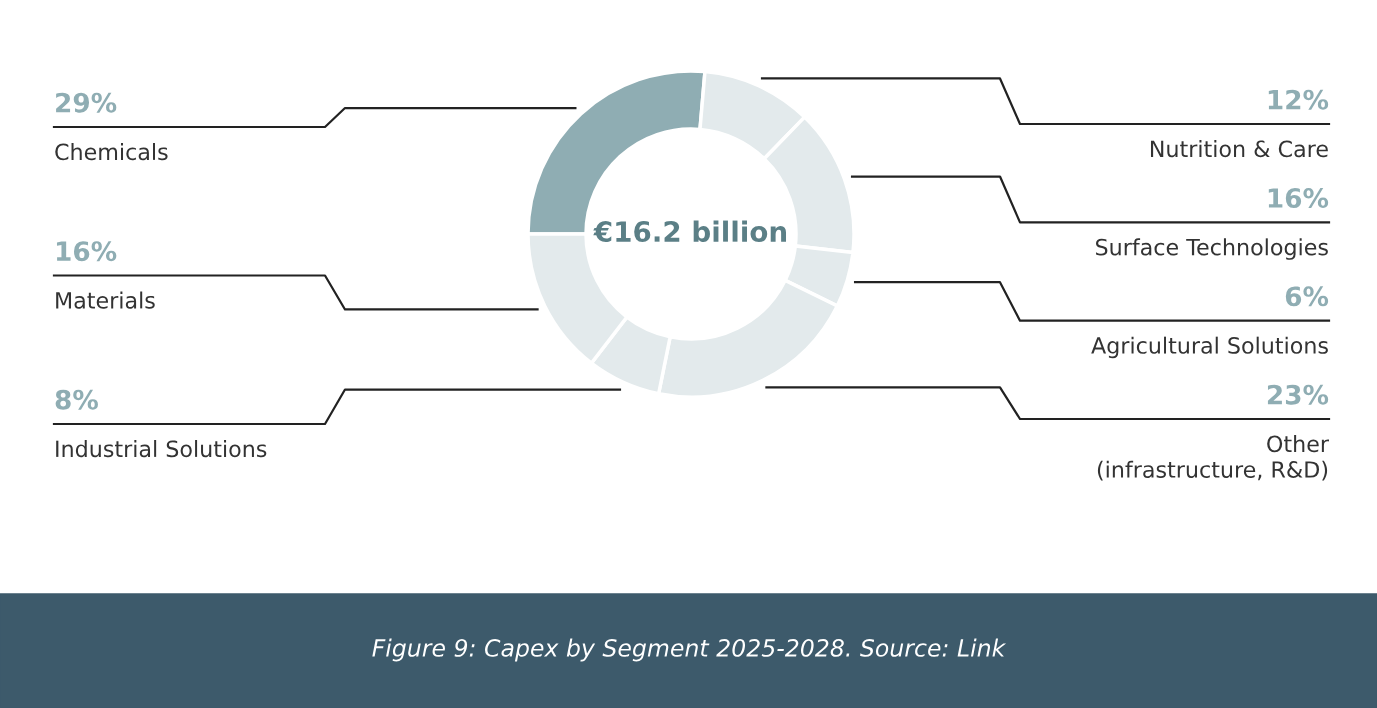 The width and height of the screenshot is (1377, 708). What do you see at coordinates (111, 152) in the screenshot?
I see `slice-label: Chemicals` at bounding box center [111, 152].